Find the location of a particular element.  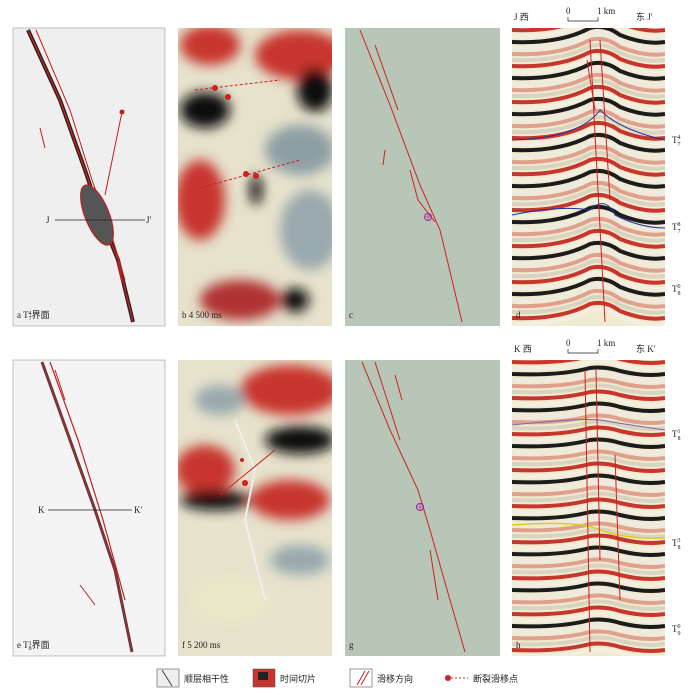

horizon-label: T81 is located at coordinates (676, 435).